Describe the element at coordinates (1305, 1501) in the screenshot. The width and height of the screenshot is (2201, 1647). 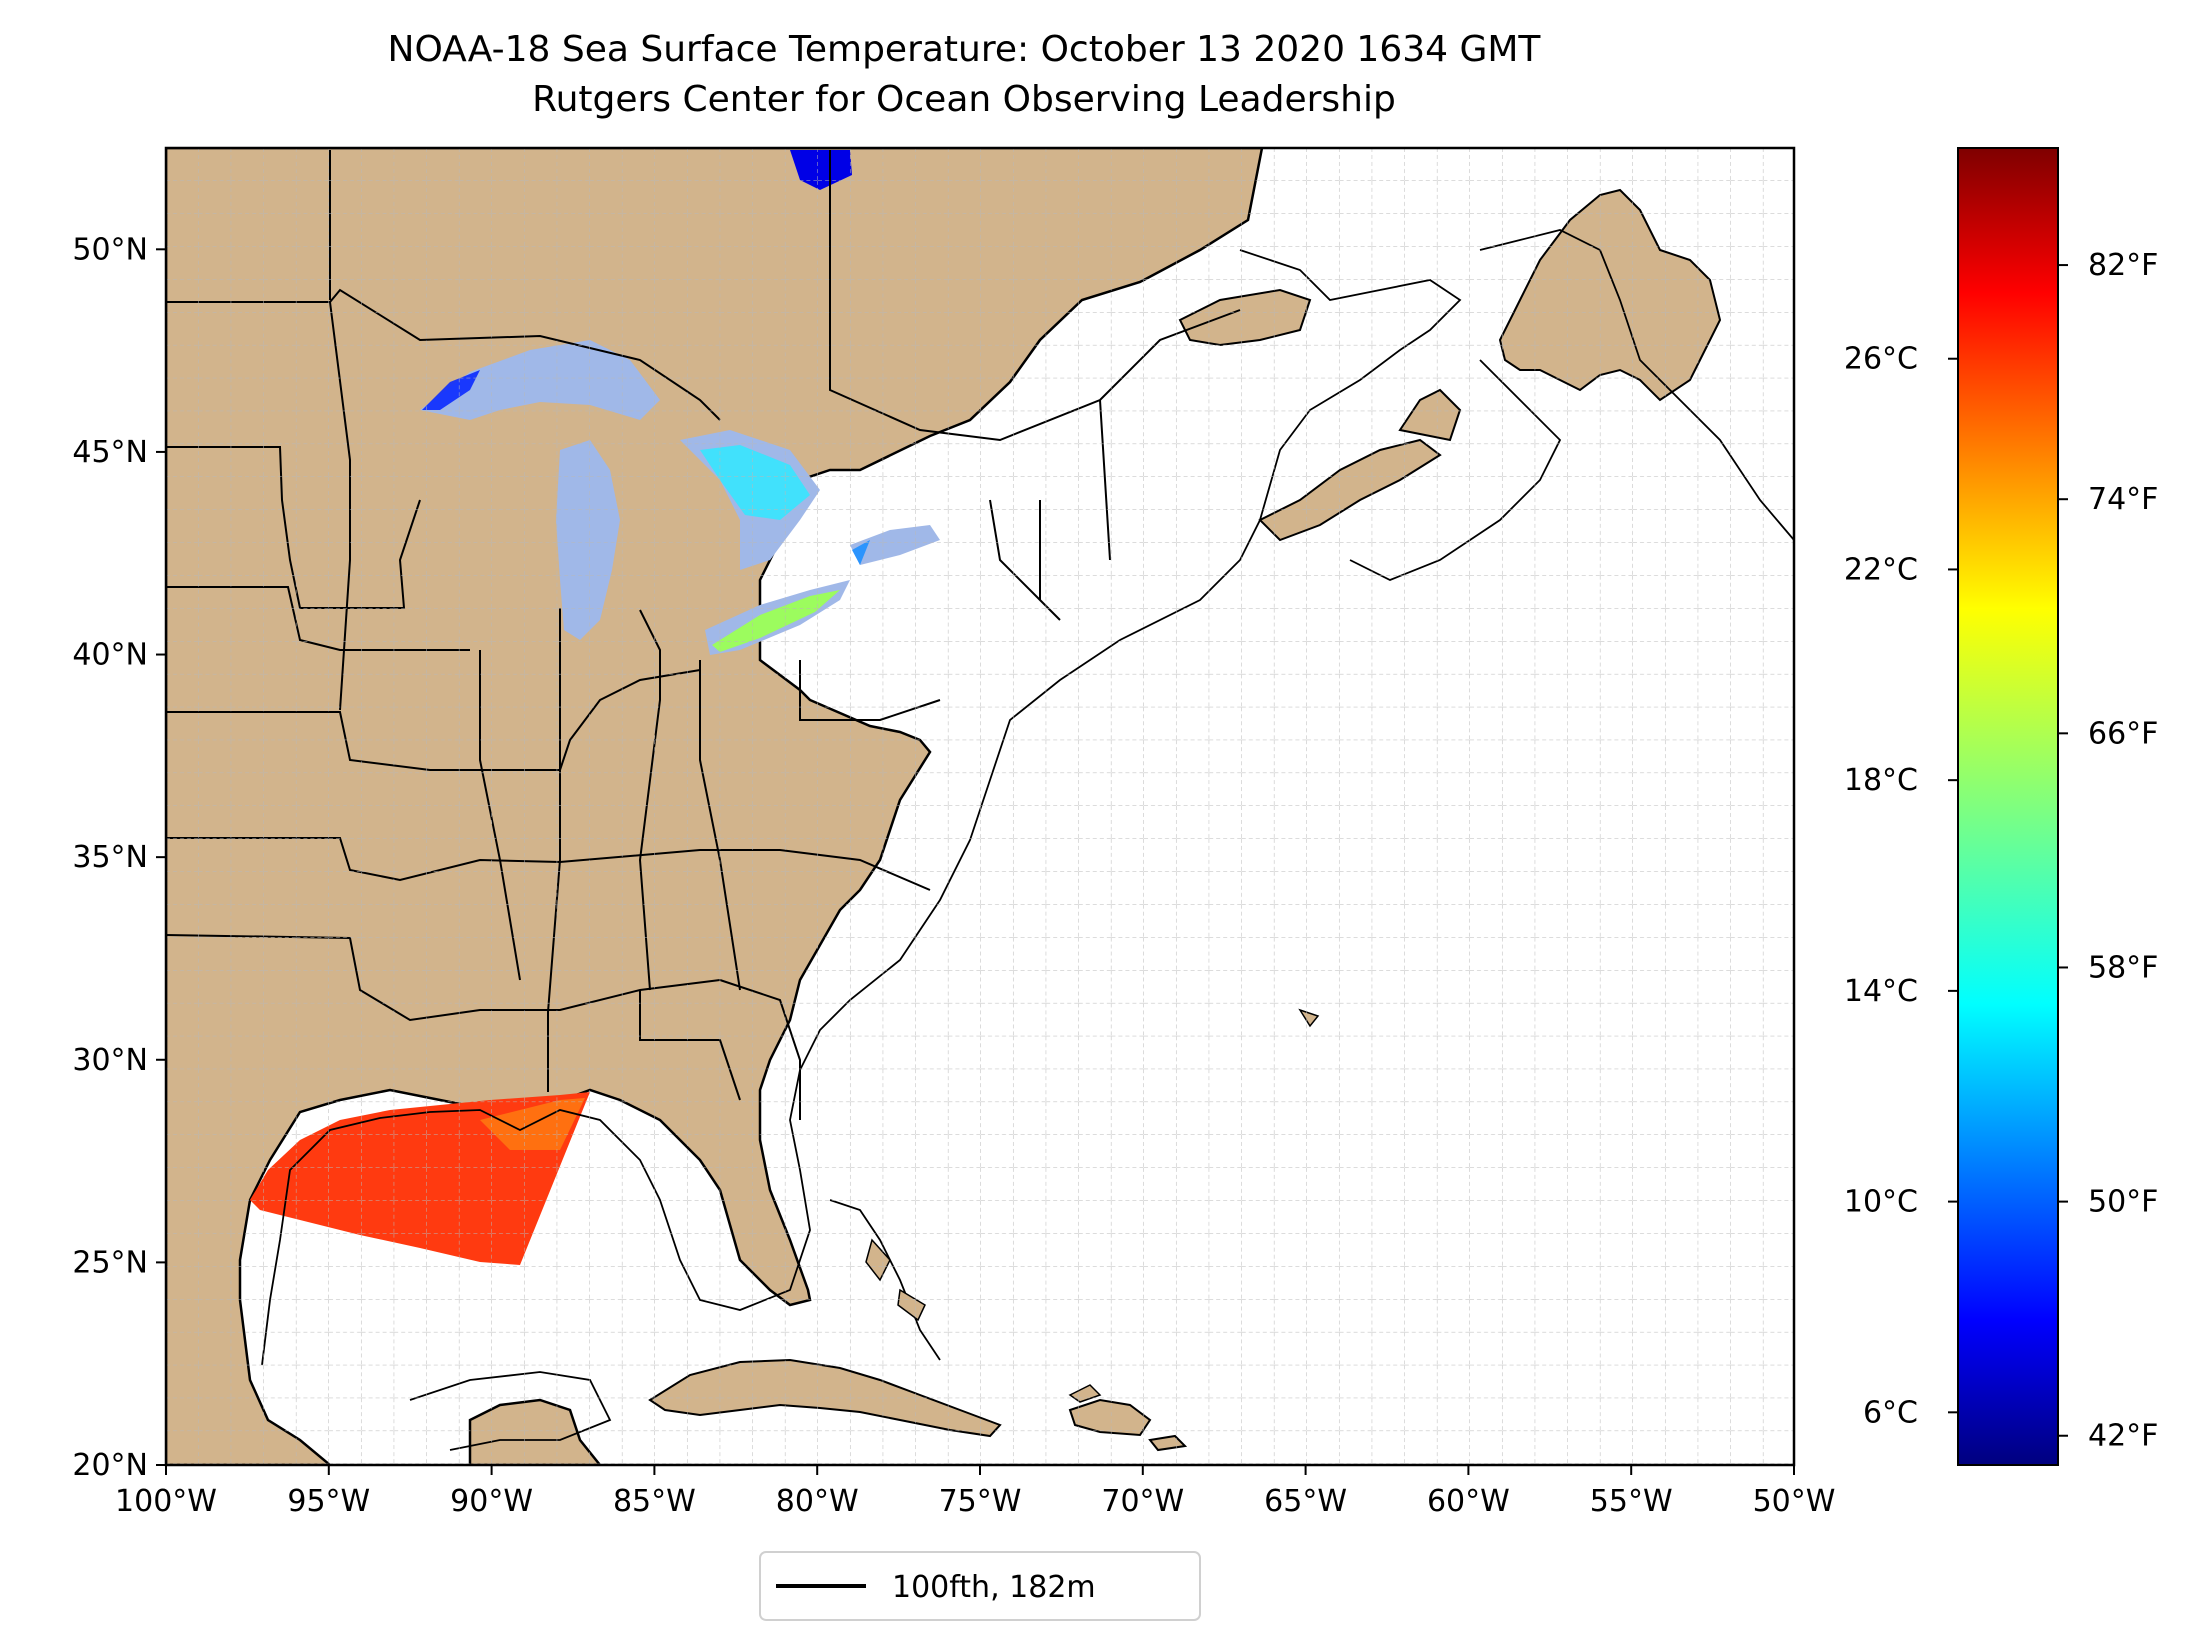
I see `lon-label: 65°W` at that location.